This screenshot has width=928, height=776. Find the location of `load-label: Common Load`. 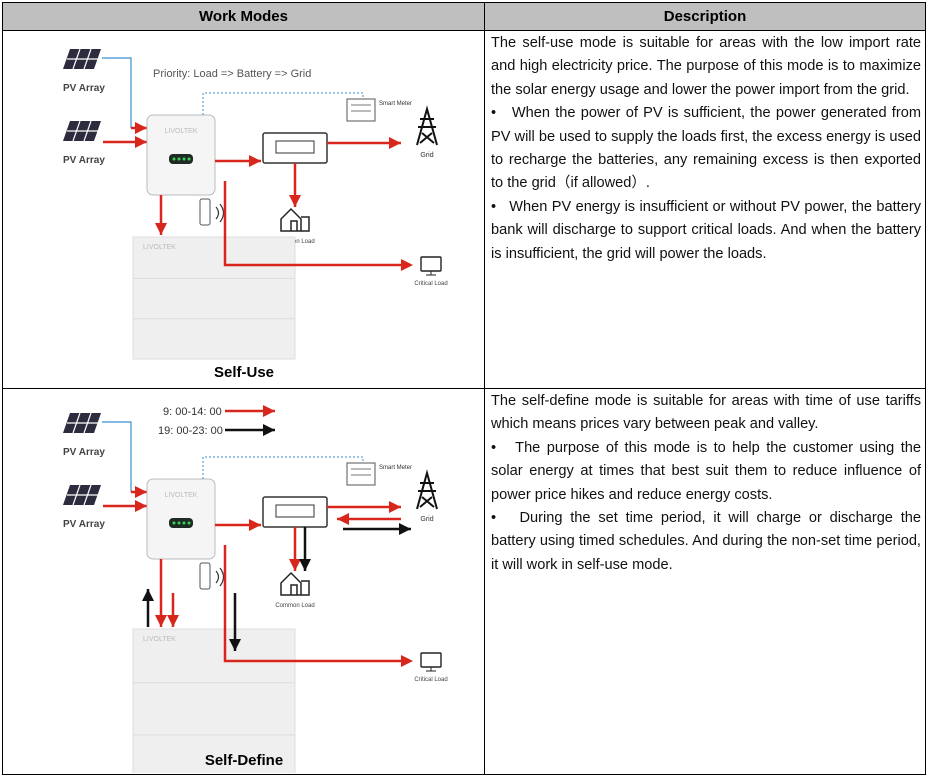

load-label: Common Load is located at coordinates (294, 606).